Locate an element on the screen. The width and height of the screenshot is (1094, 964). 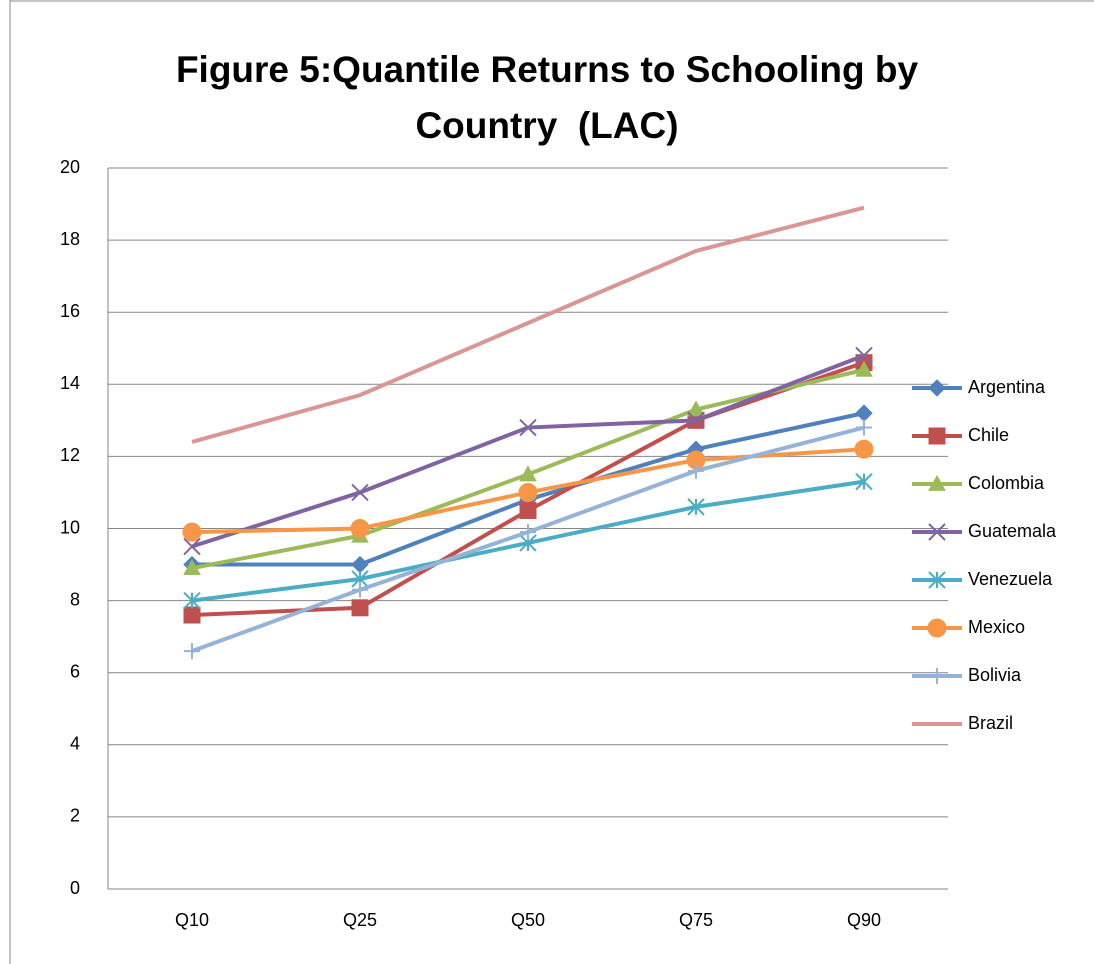
y-tick-label: 10 is located at coordinates (70, 527).